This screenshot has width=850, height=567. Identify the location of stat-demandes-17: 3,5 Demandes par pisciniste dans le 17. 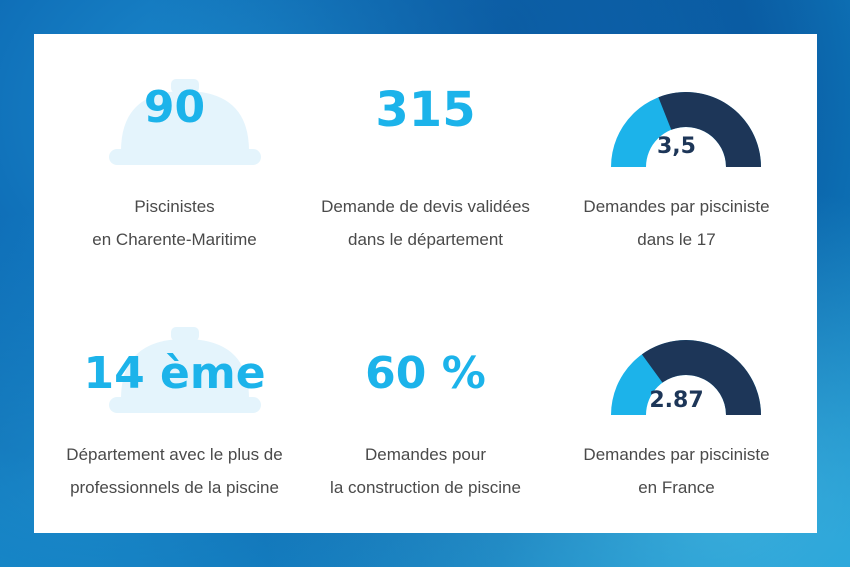
(676, 156).